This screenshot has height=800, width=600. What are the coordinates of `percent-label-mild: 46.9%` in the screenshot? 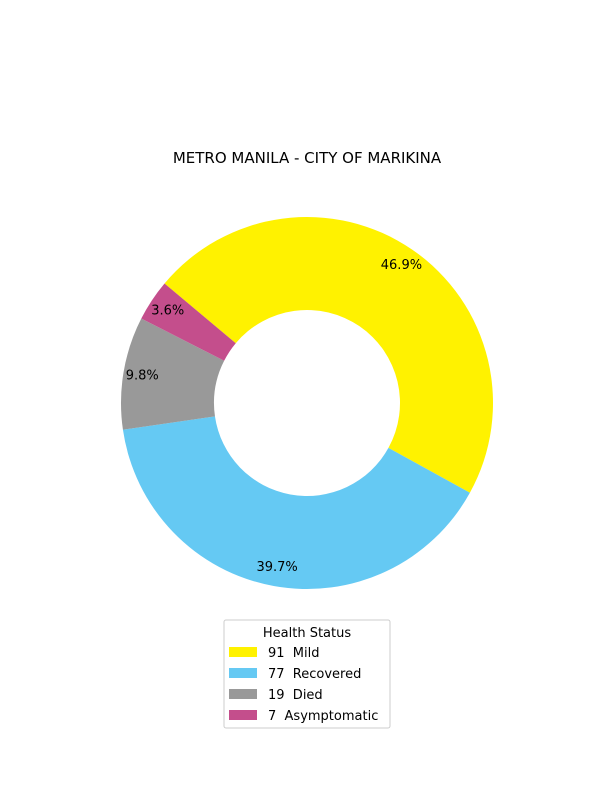 It's located at (401, 265).